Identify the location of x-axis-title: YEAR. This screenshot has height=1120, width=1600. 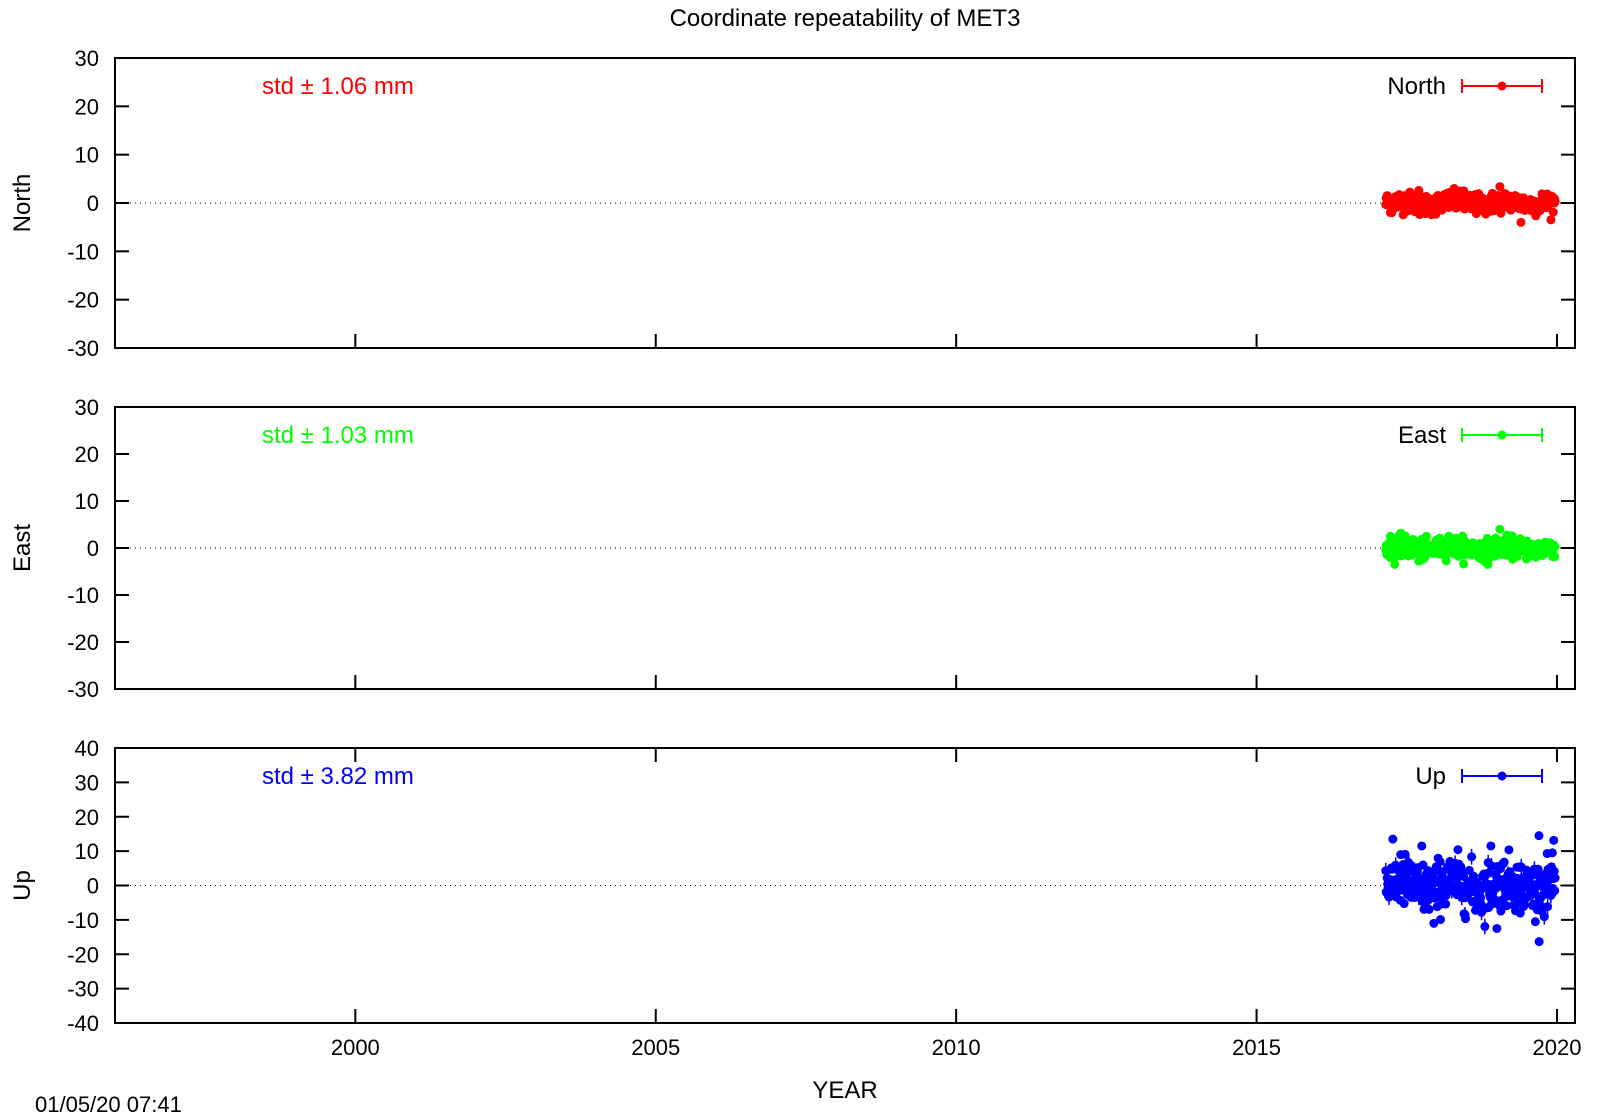
(844, 1090).